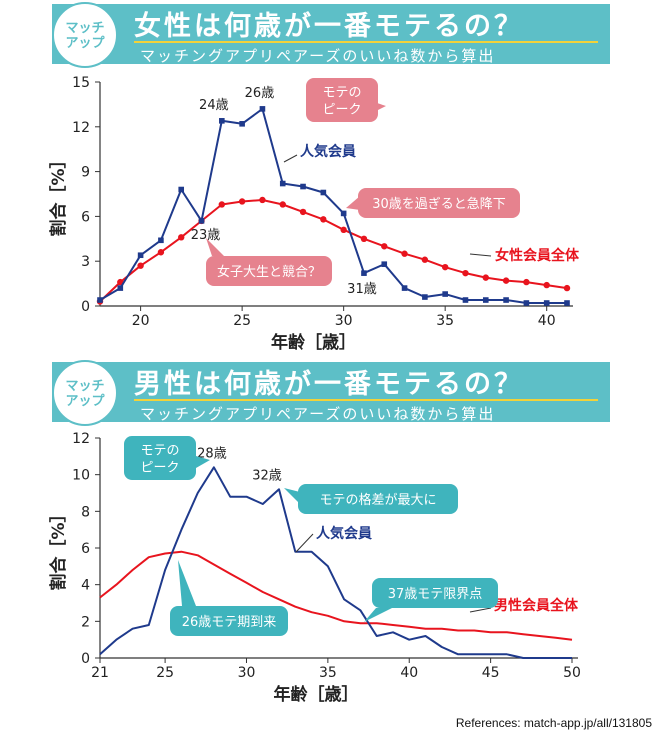 This screenshot has width=662, height=736. What do you see at coordinates (85, 35) in the screenshot?
I see `top-matchapp-logo: マッチ アップ` at bounding box center [85, 35].